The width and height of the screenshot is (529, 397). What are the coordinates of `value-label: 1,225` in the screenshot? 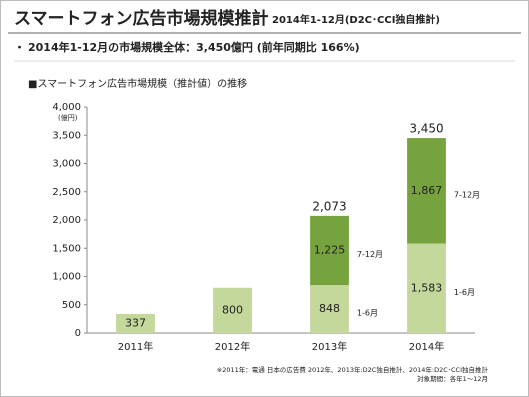 It's located at (330, 249).